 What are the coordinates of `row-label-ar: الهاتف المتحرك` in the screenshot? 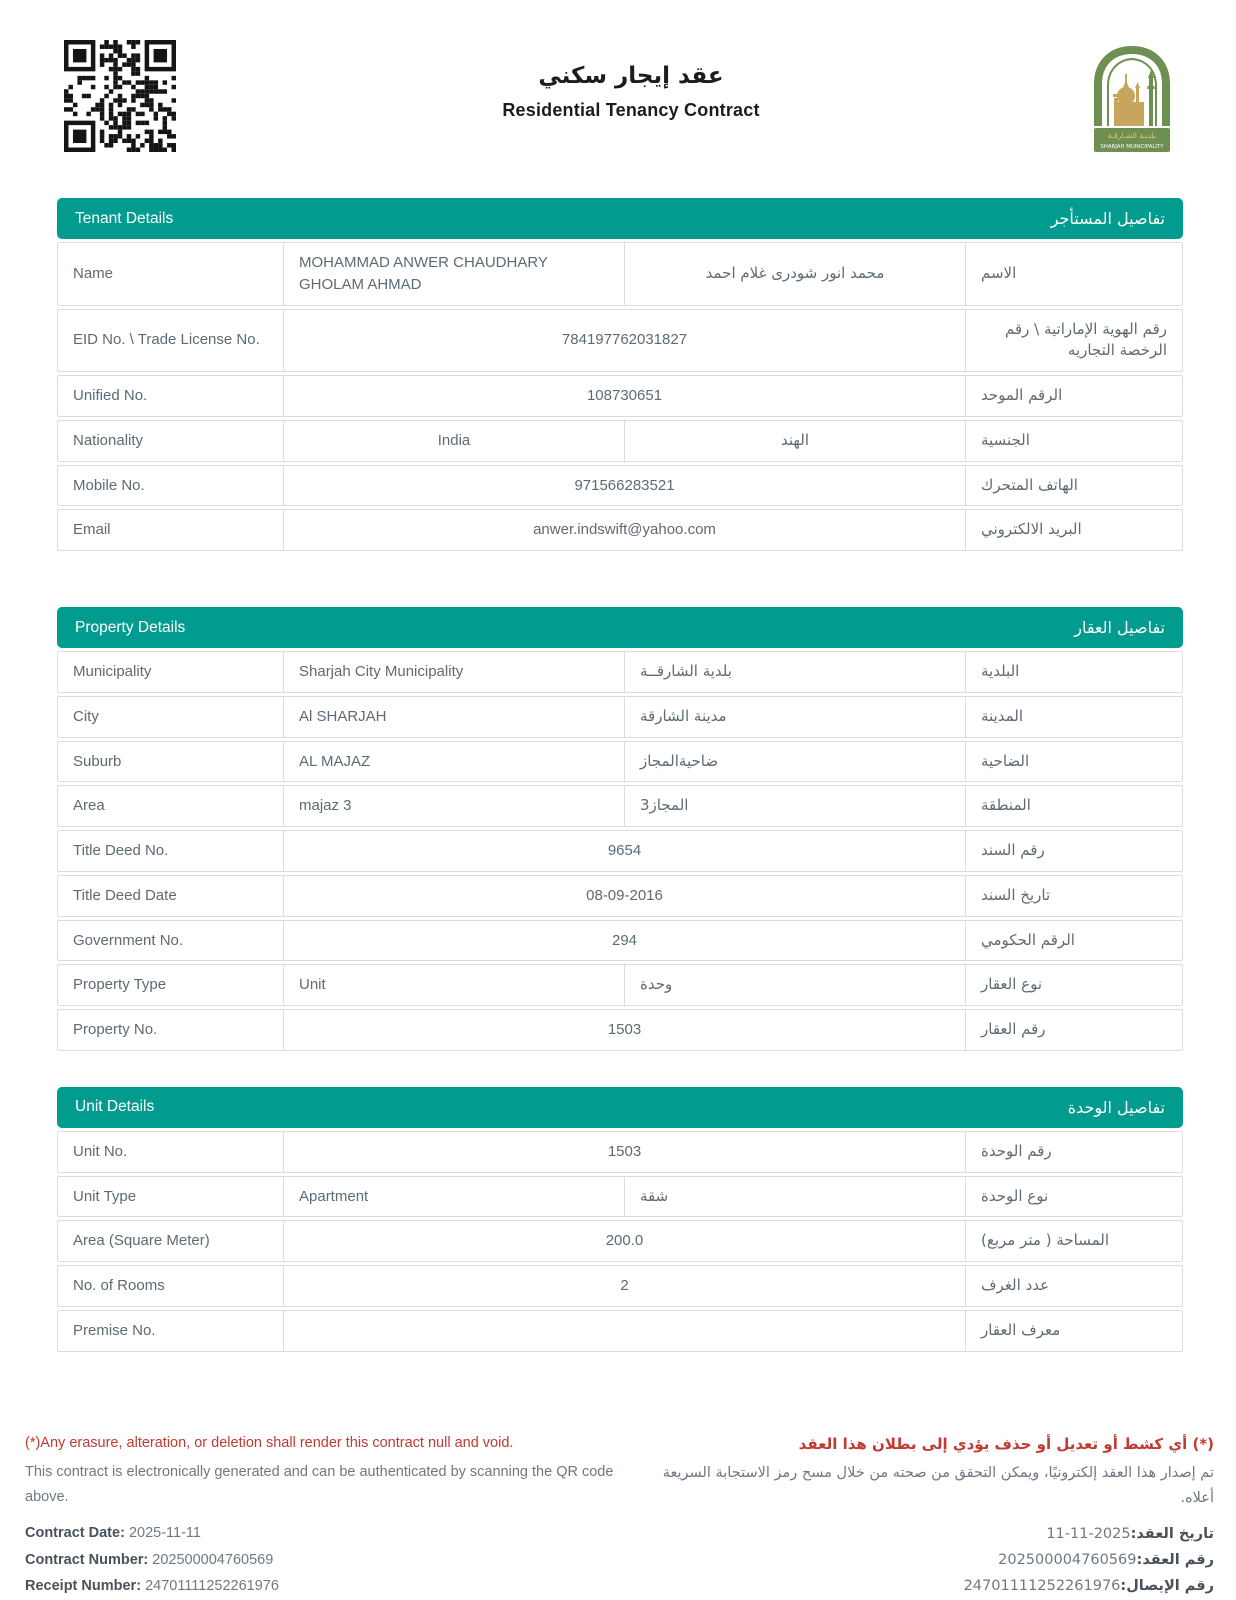 It's located at (1073, 485).